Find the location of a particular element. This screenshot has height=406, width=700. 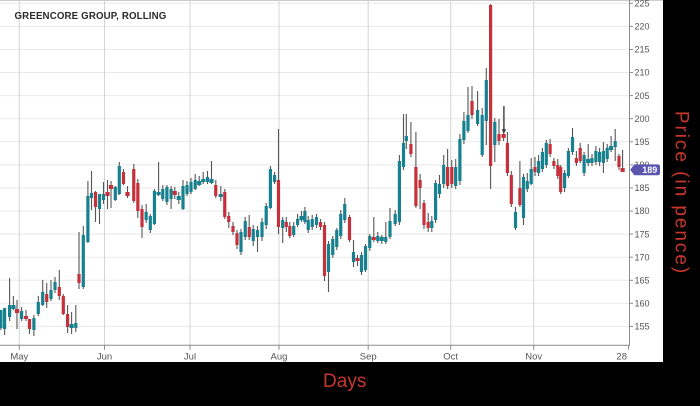

svg-text: Jul is located at coordinates (190, 357).